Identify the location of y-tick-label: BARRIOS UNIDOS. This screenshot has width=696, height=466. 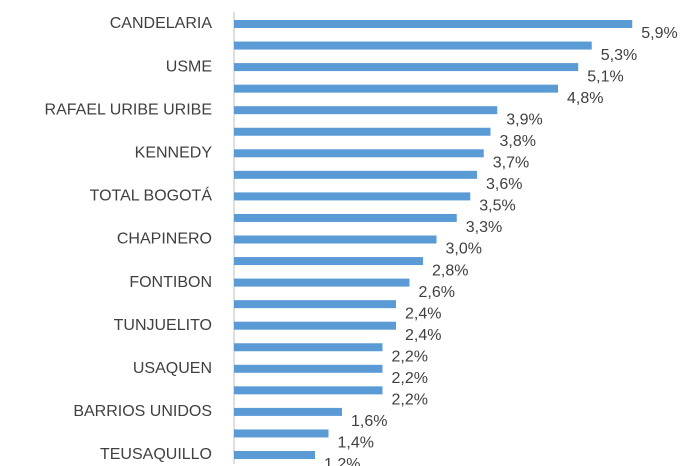
(142, 411).